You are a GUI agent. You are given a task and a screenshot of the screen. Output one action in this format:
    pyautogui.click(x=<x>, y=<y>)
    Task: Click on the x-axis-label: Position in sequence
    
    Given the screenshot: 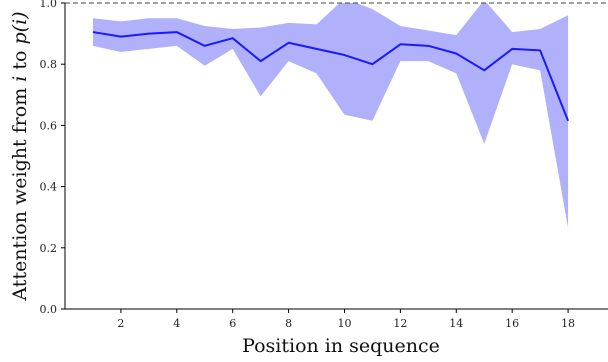 What is the action you would take?
    pyautogui.click(x=341, y=346)
    